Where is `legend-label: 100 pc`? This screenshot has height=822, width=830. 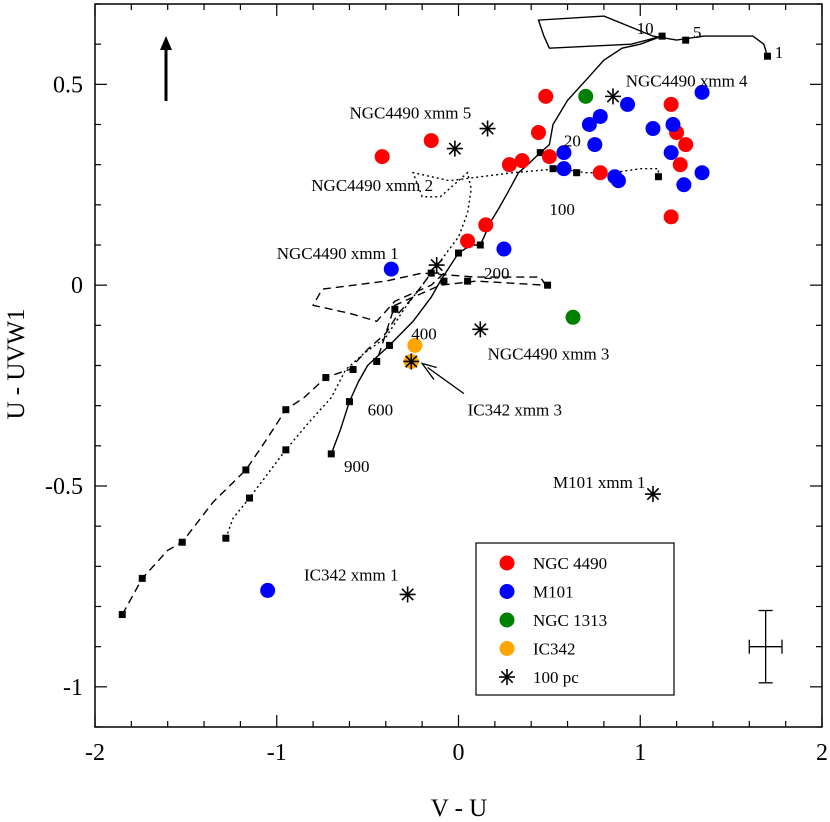
legend-label: 100 pc is located at coordinates (556, 677).